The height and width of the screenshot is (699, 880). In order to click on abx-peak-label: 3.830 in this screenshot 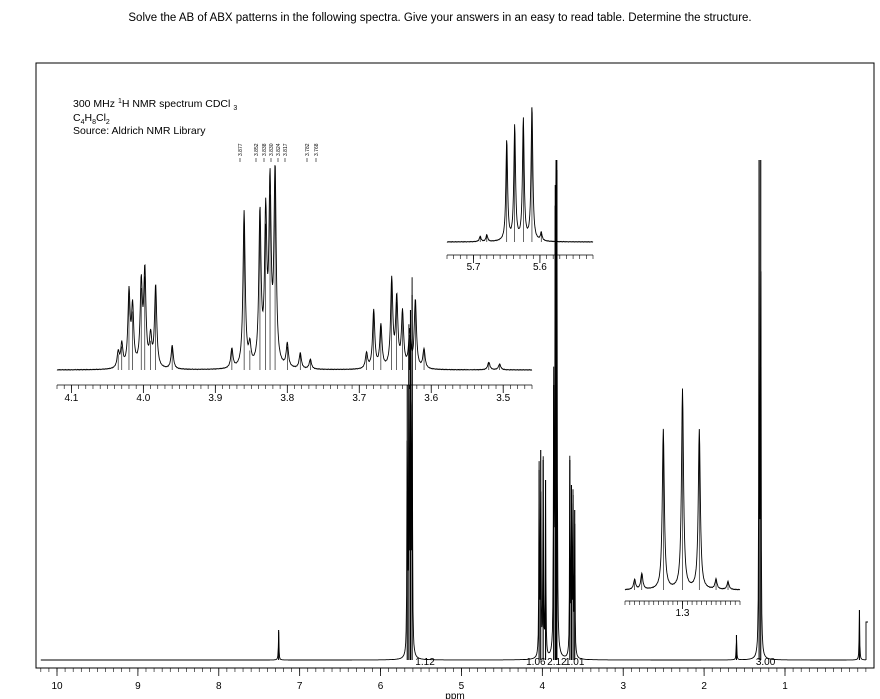, I will do `click(272, 149)`.